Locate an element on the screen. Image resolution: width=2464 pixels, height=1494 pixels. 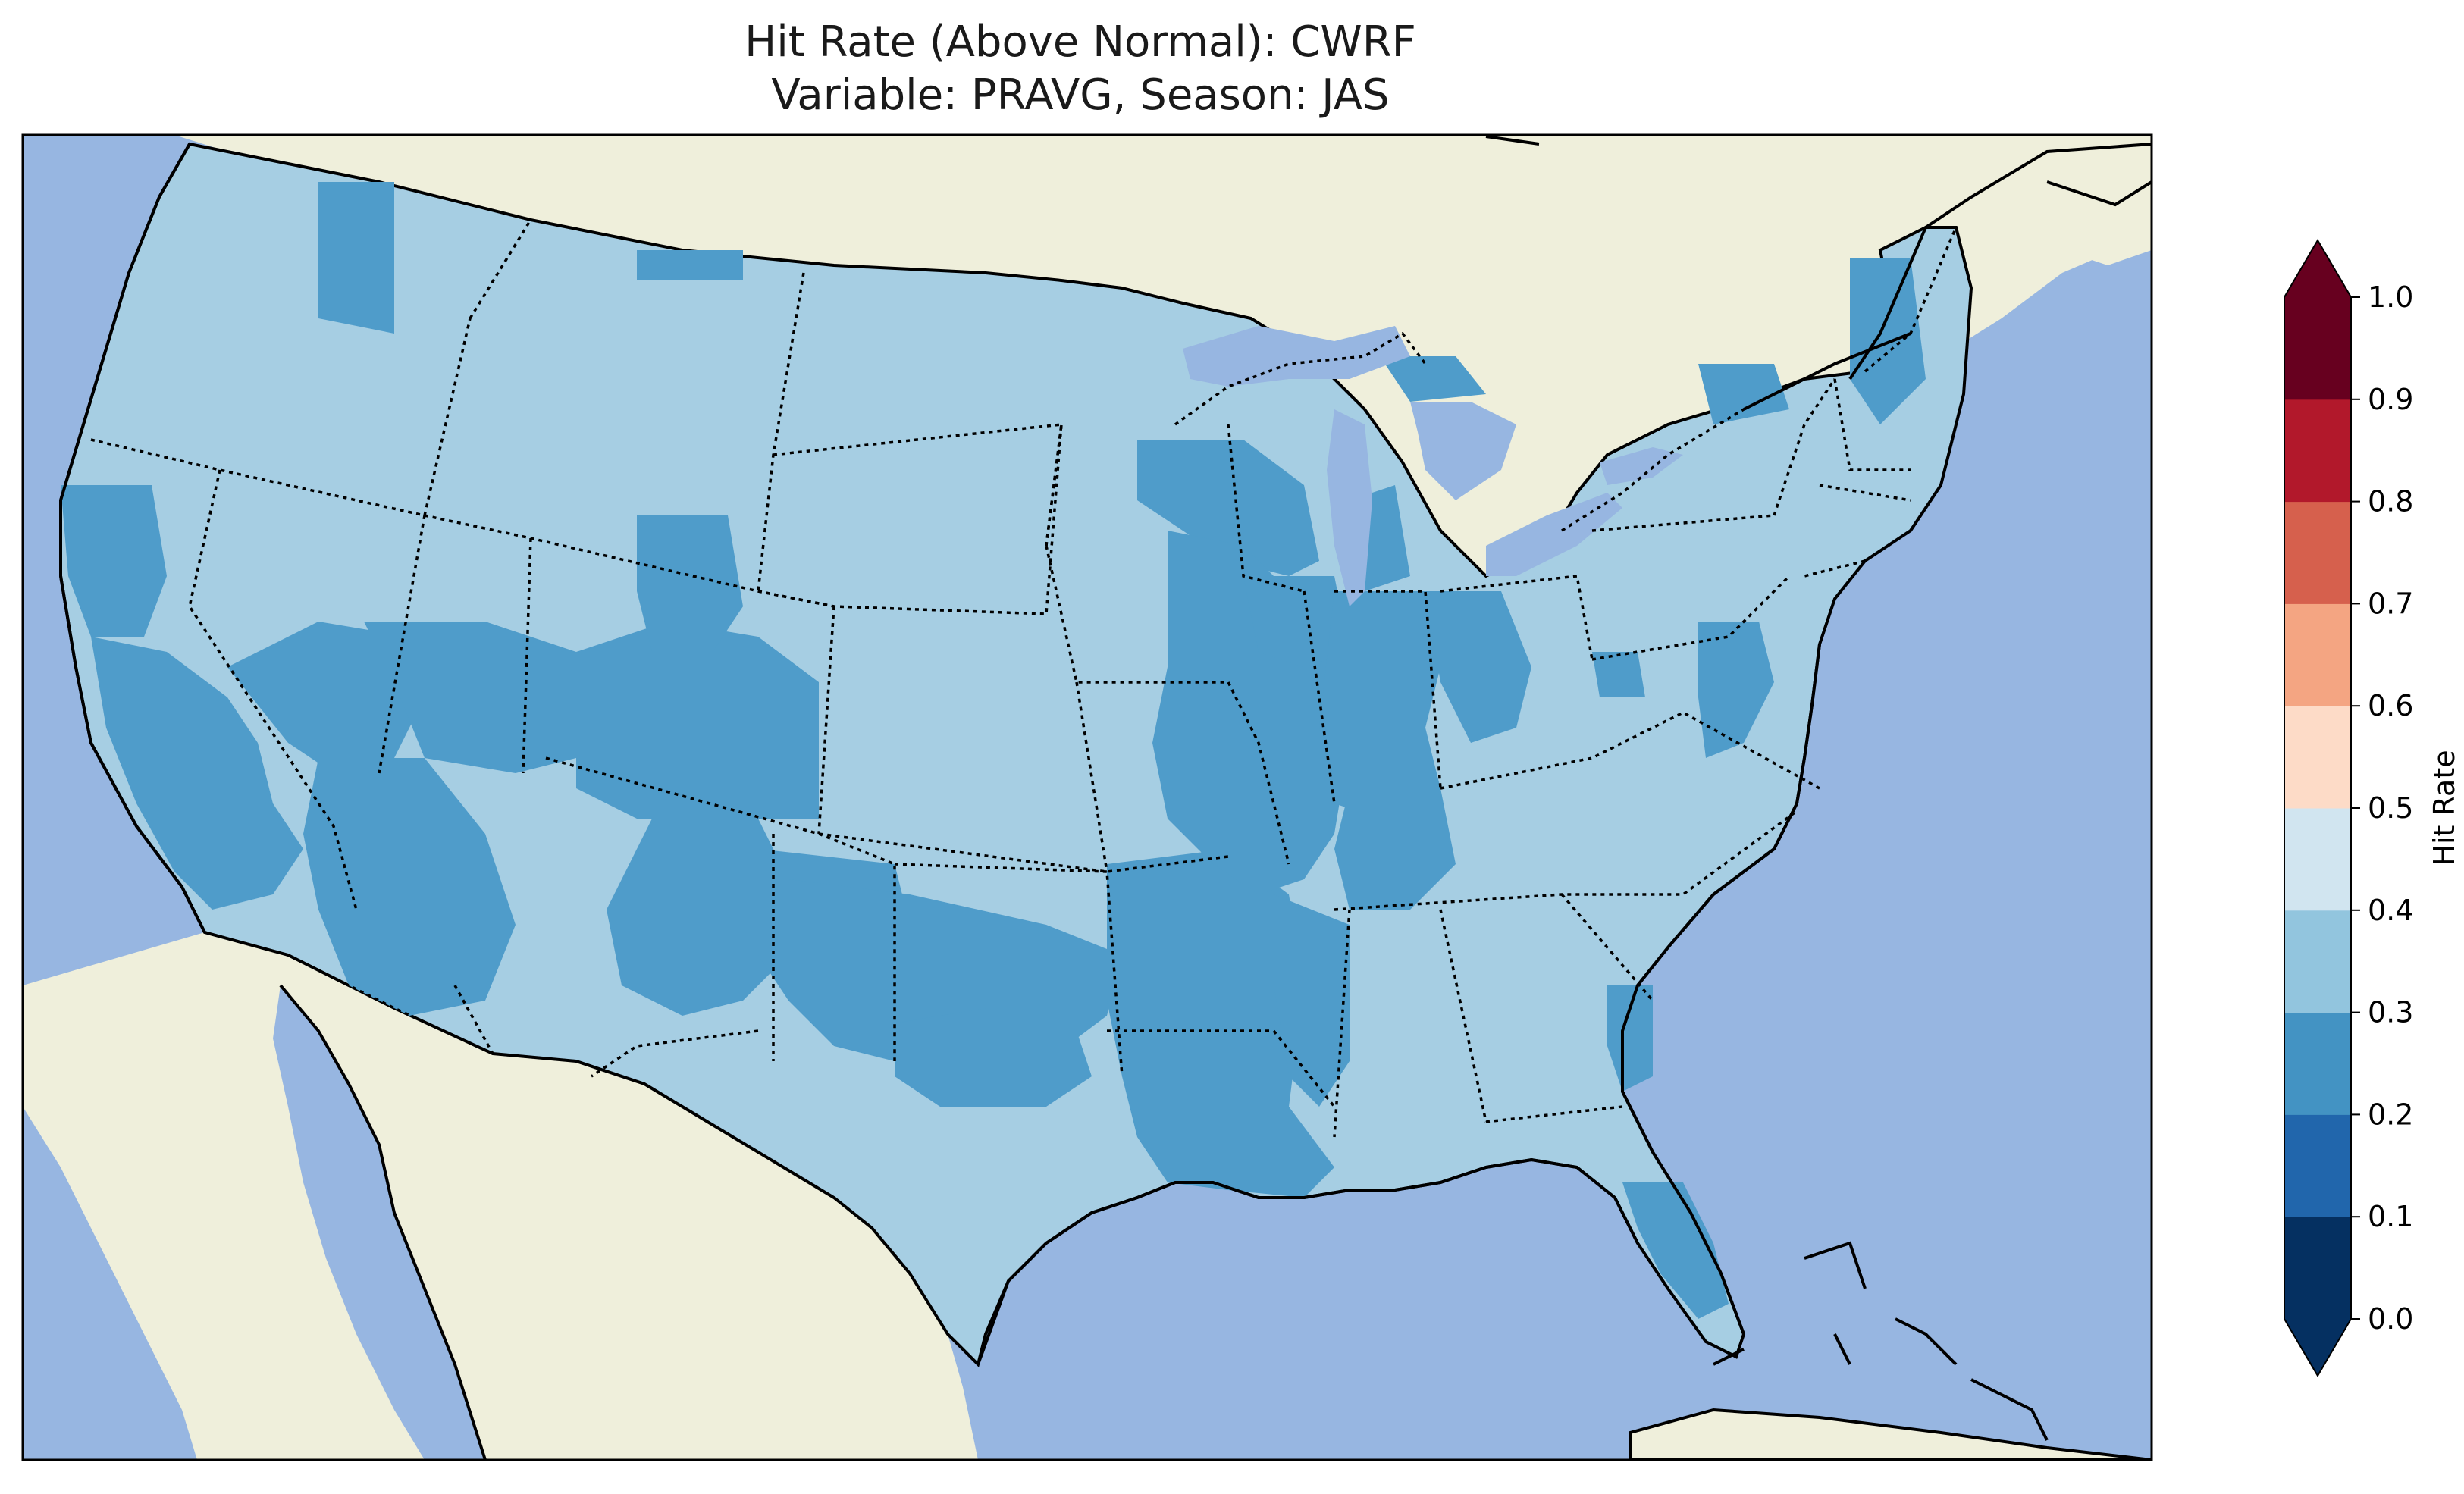
colorbar-tick-label: 0.1 is located at coordinates (2391, 1216).